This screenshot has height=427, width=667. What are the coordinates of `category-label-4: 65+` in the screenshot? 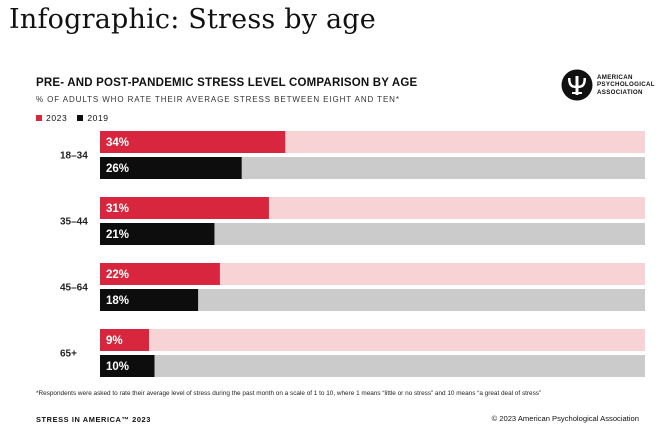 It's located at (68, 354).